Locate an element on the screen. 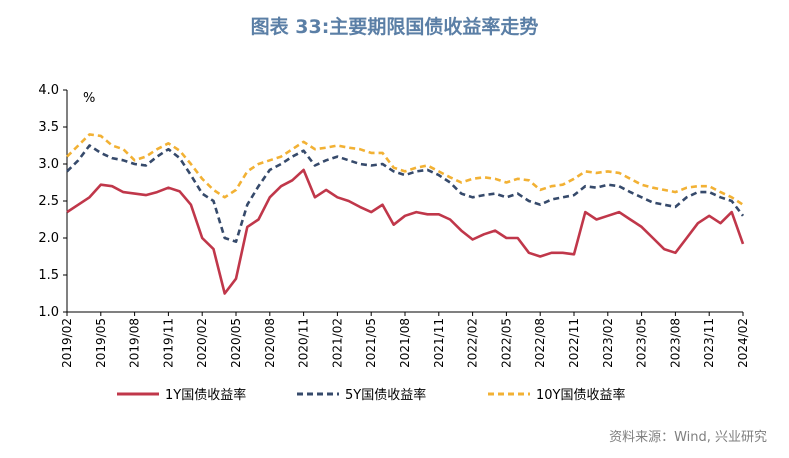 The height and width of the screenshot is (458, 789). x-tick-label: 2022/05 is located at coordinates (506, 343).